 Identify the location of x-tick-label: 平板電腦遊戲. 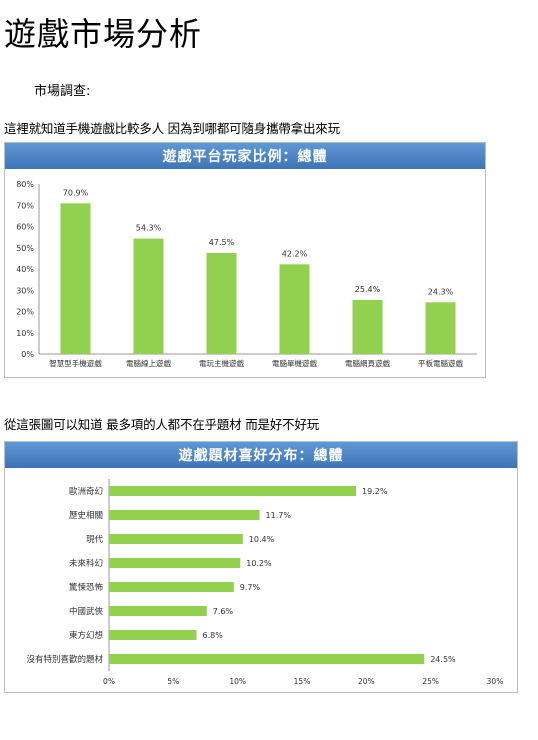
(440, 363).